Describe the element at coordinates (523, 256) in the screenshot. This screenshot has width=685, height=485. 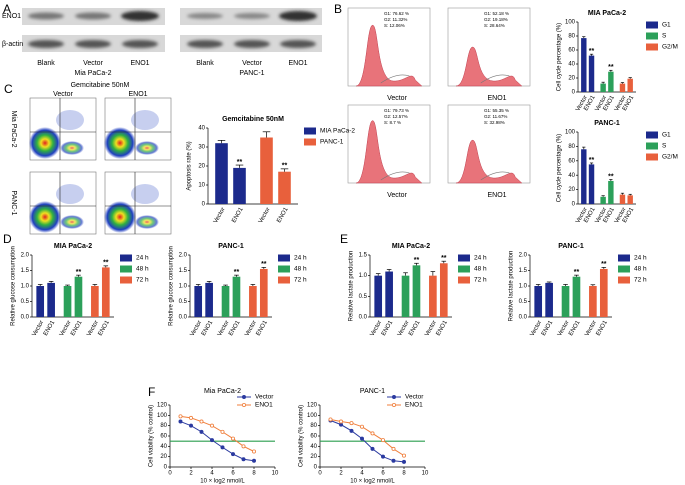
I see `y-tick-label: 2.0` at that location.